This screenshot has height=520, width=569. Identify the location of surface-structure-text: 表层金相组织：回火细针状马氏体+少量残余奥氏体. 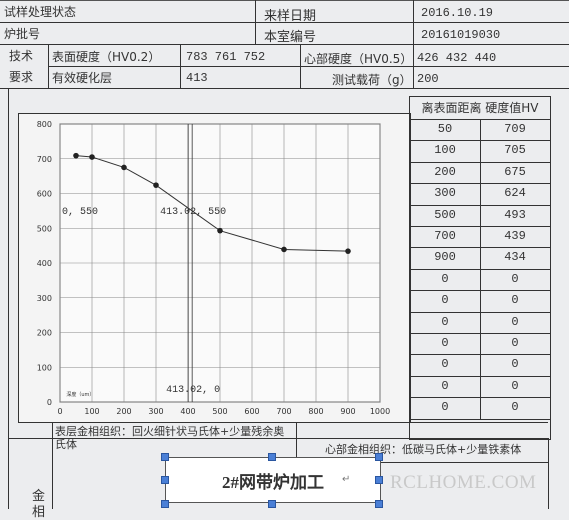
(170, 438).